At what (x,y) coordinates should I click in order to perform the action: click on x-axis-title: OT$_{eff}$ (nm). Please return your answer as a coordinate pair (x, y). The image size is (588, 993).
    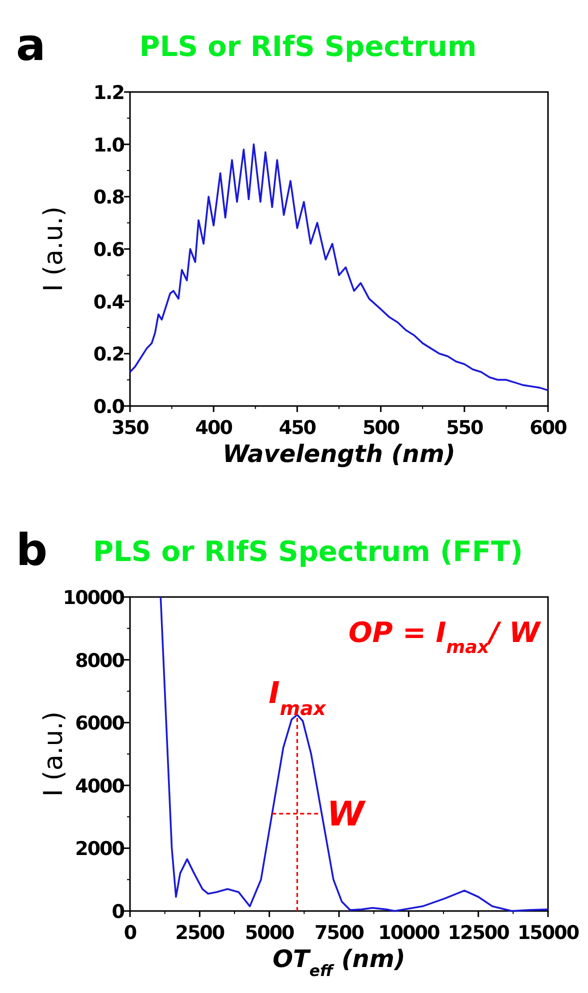
    Looking at the image, I should click on (339, 962).